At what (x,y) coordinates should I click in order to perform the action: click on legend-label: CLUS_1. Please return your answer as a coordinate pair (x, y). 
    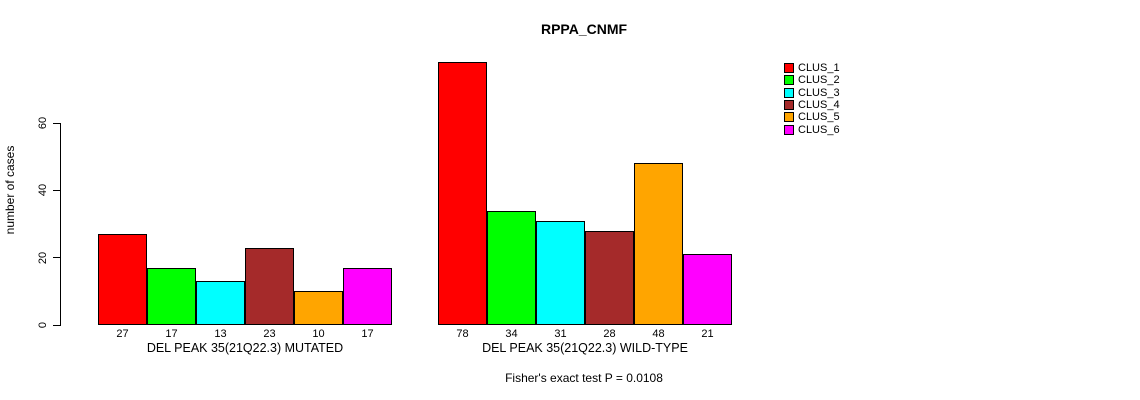
    Looking at the image, I should click on (819, 68).